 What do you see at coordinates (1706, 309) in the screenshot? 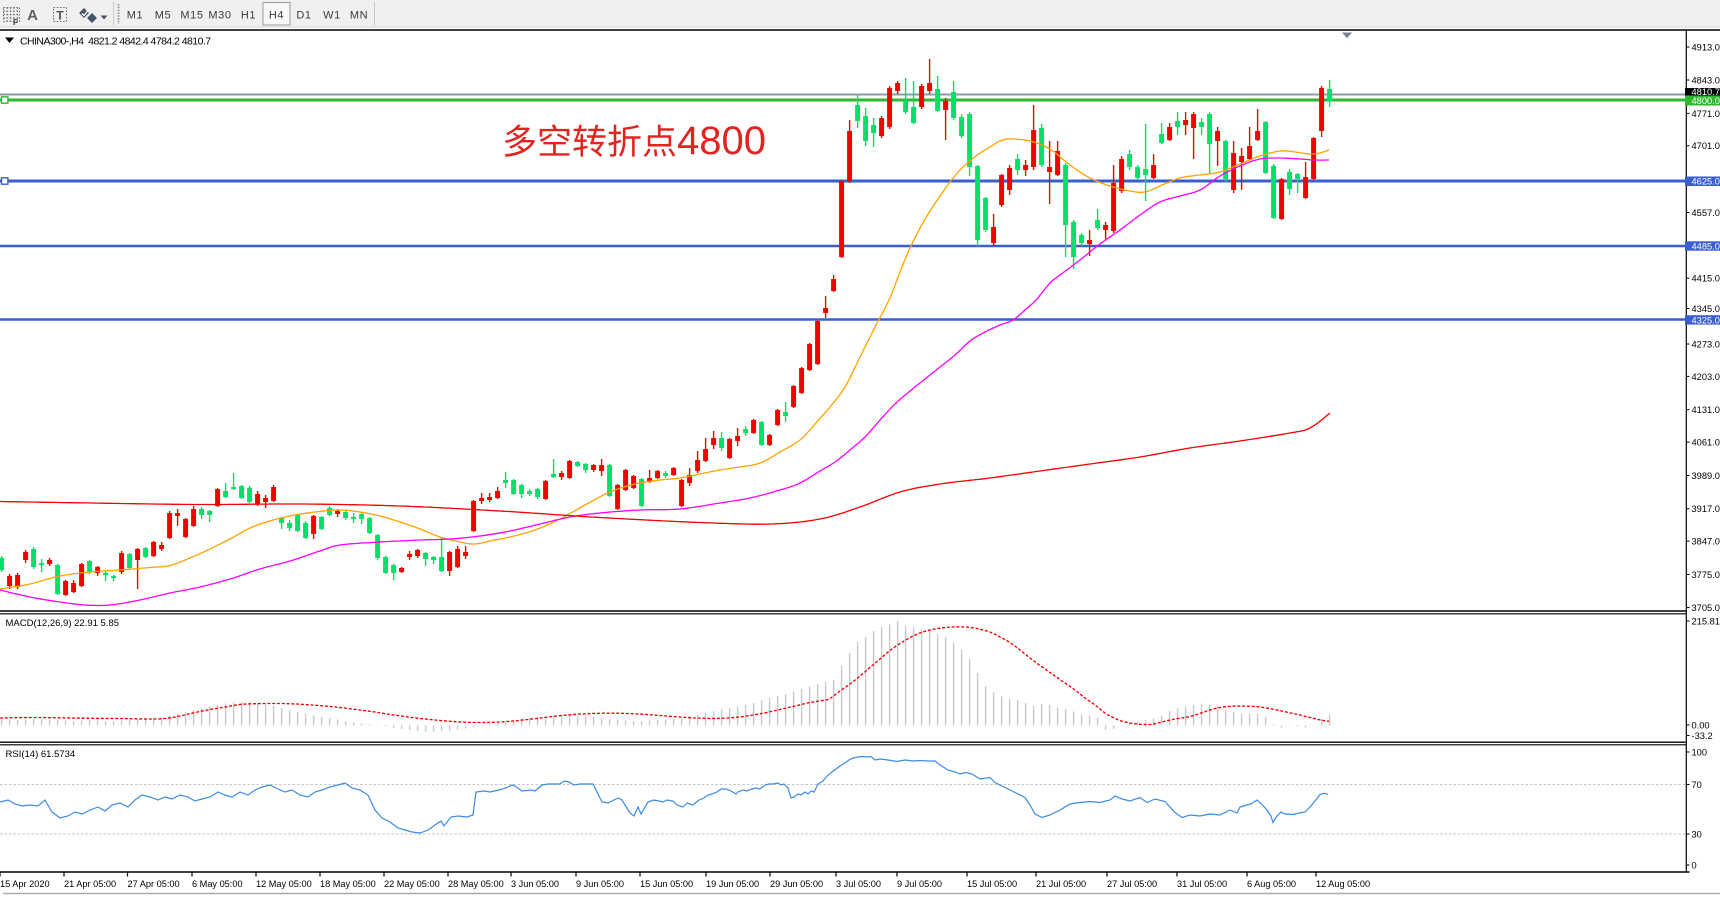
I see `svg-text: 4345.0` at bounding box center [1706, 309].